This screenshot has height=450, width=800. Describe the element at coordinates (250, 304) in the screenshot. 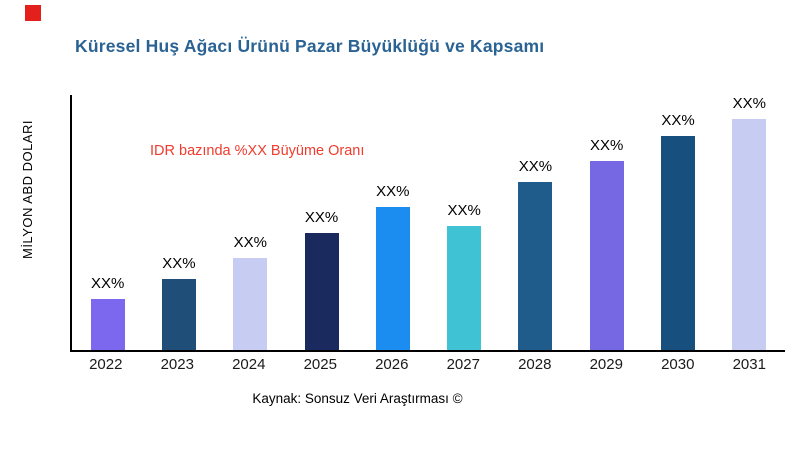

I see `bar-2024` at that location.